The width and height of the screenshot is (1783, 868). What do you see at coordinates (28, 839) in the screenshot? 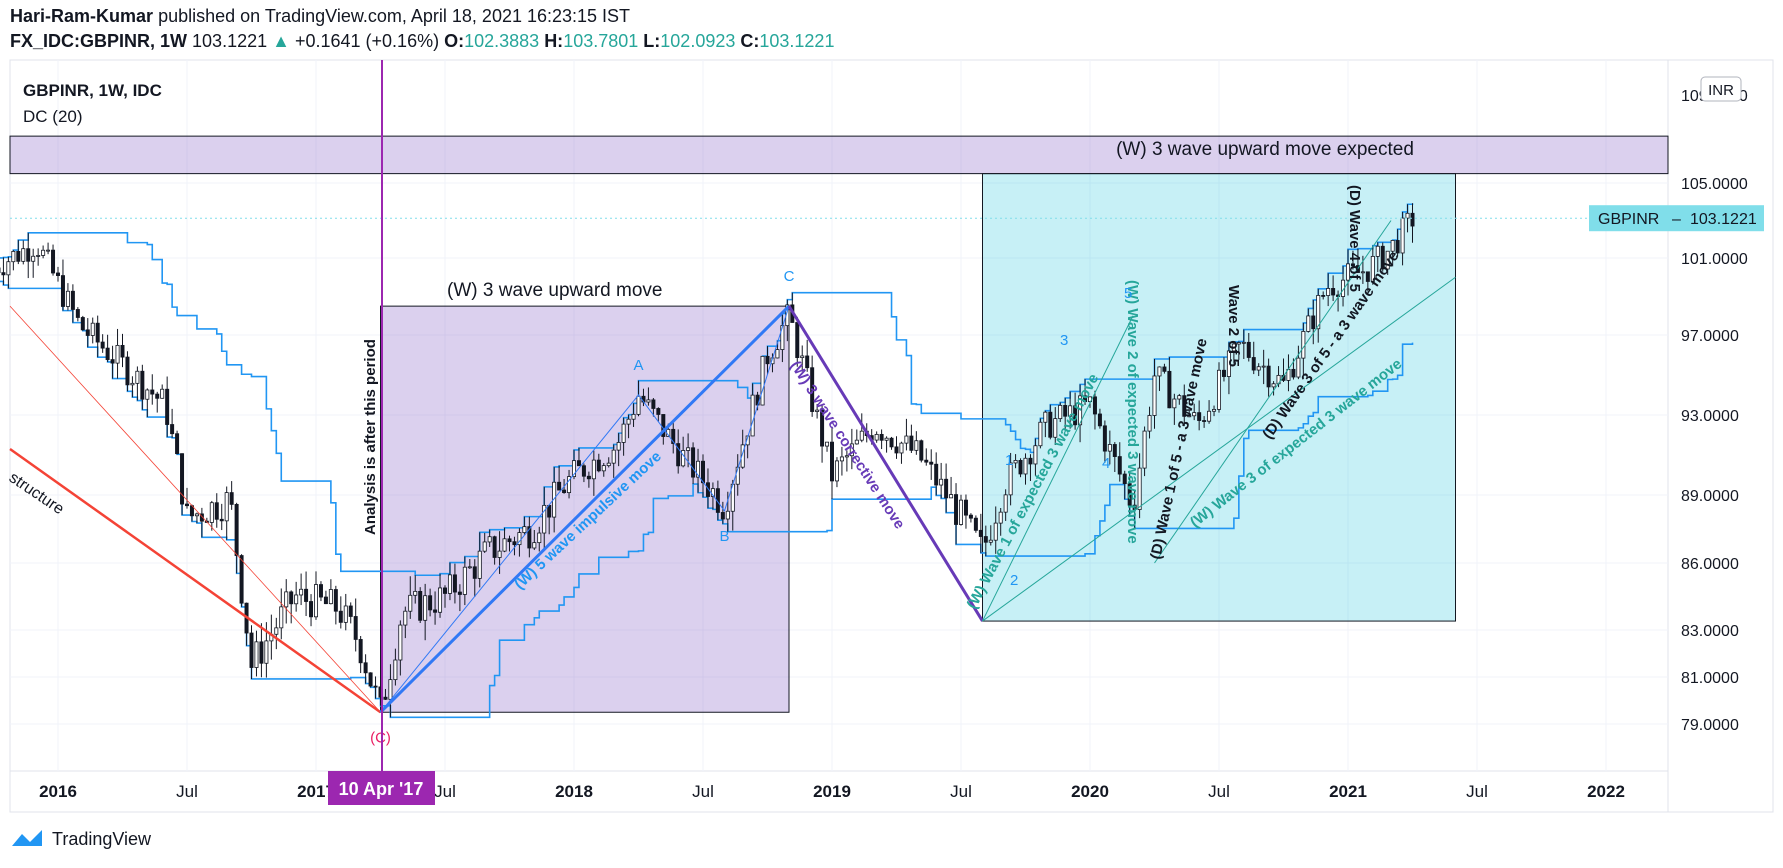
I see `tradingview-logo-icon` at bounding box center [28, 839].